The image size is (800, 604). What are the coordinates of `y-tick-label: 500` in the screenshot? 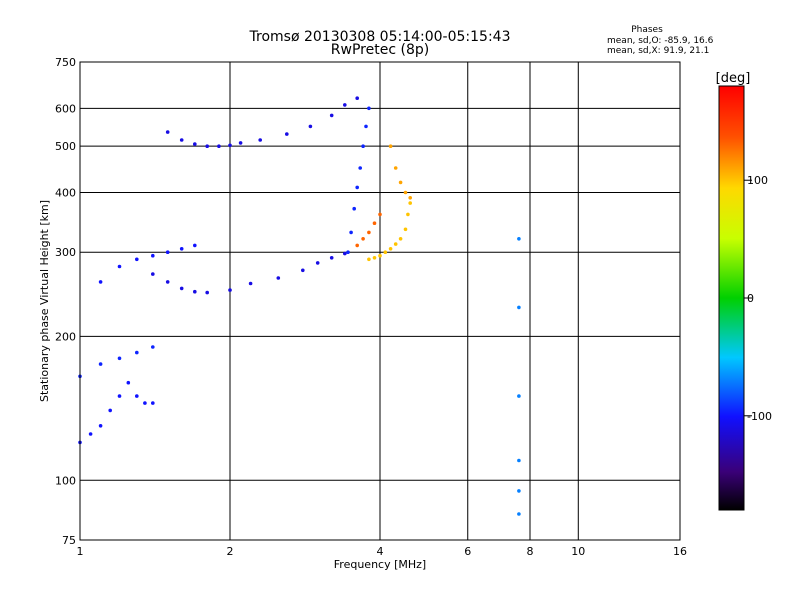 It's located at (65, 146).